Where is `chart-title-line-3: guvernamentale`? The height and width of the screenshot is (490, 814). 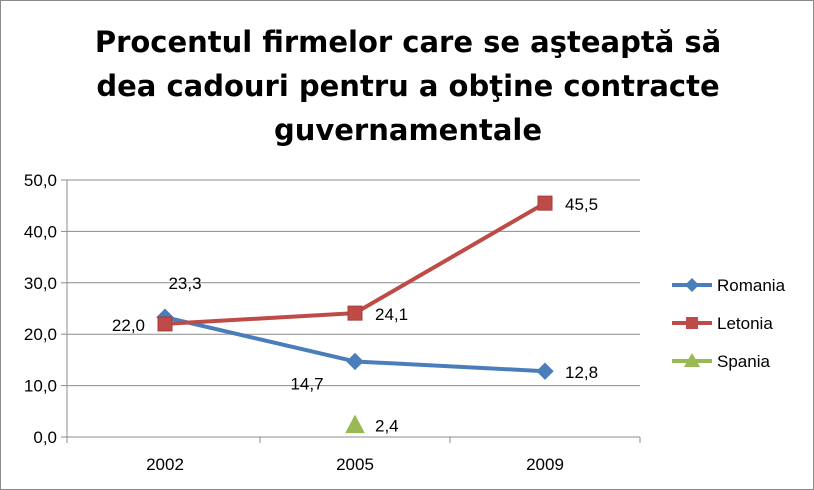
chart-title-line-3: guvernamentale is located at coordinates (408, 130).